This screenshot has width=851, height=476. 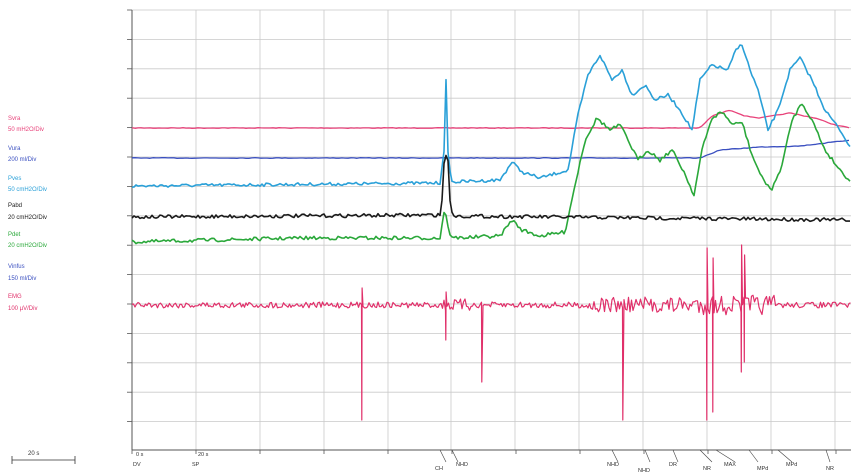 What do you see at coordinates (730, 465) in the screenshot?
I see `event-marker: MAX` at bounding box center [730, 465].